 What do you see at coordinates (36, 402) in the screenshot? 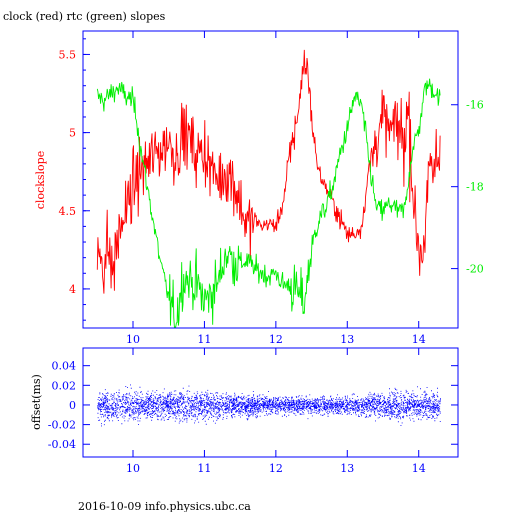
I see `offset-axis-label: offset(ms)` at bounding box center [36, 402].